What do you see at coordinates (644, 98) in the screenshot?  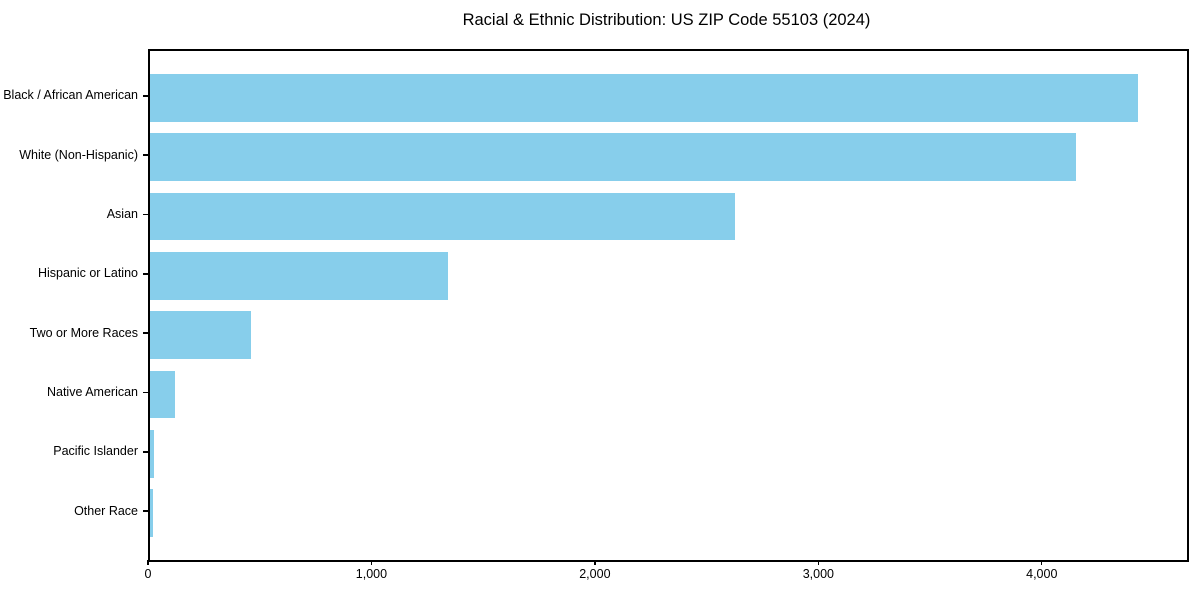 I see `bar-black-african-american` at bounding box center [644, 98].